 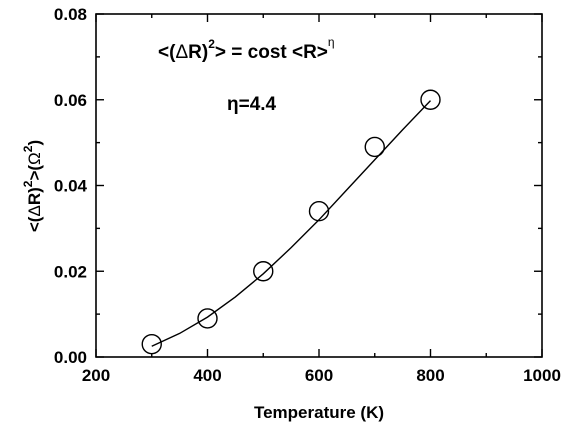 What do you see at coordinates (430, 375) in the screenshot?
I see `x-tick-label: 800` at bounding box center [430, 375].